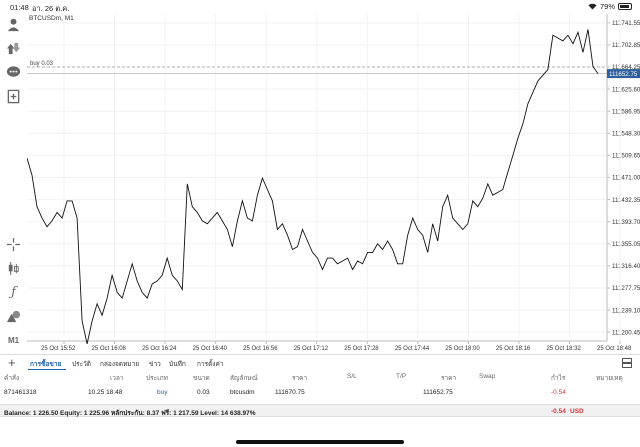 The height and width of the screenshot is (447, 640). I want to click on col-type: ประเภท, so click(157, 378).